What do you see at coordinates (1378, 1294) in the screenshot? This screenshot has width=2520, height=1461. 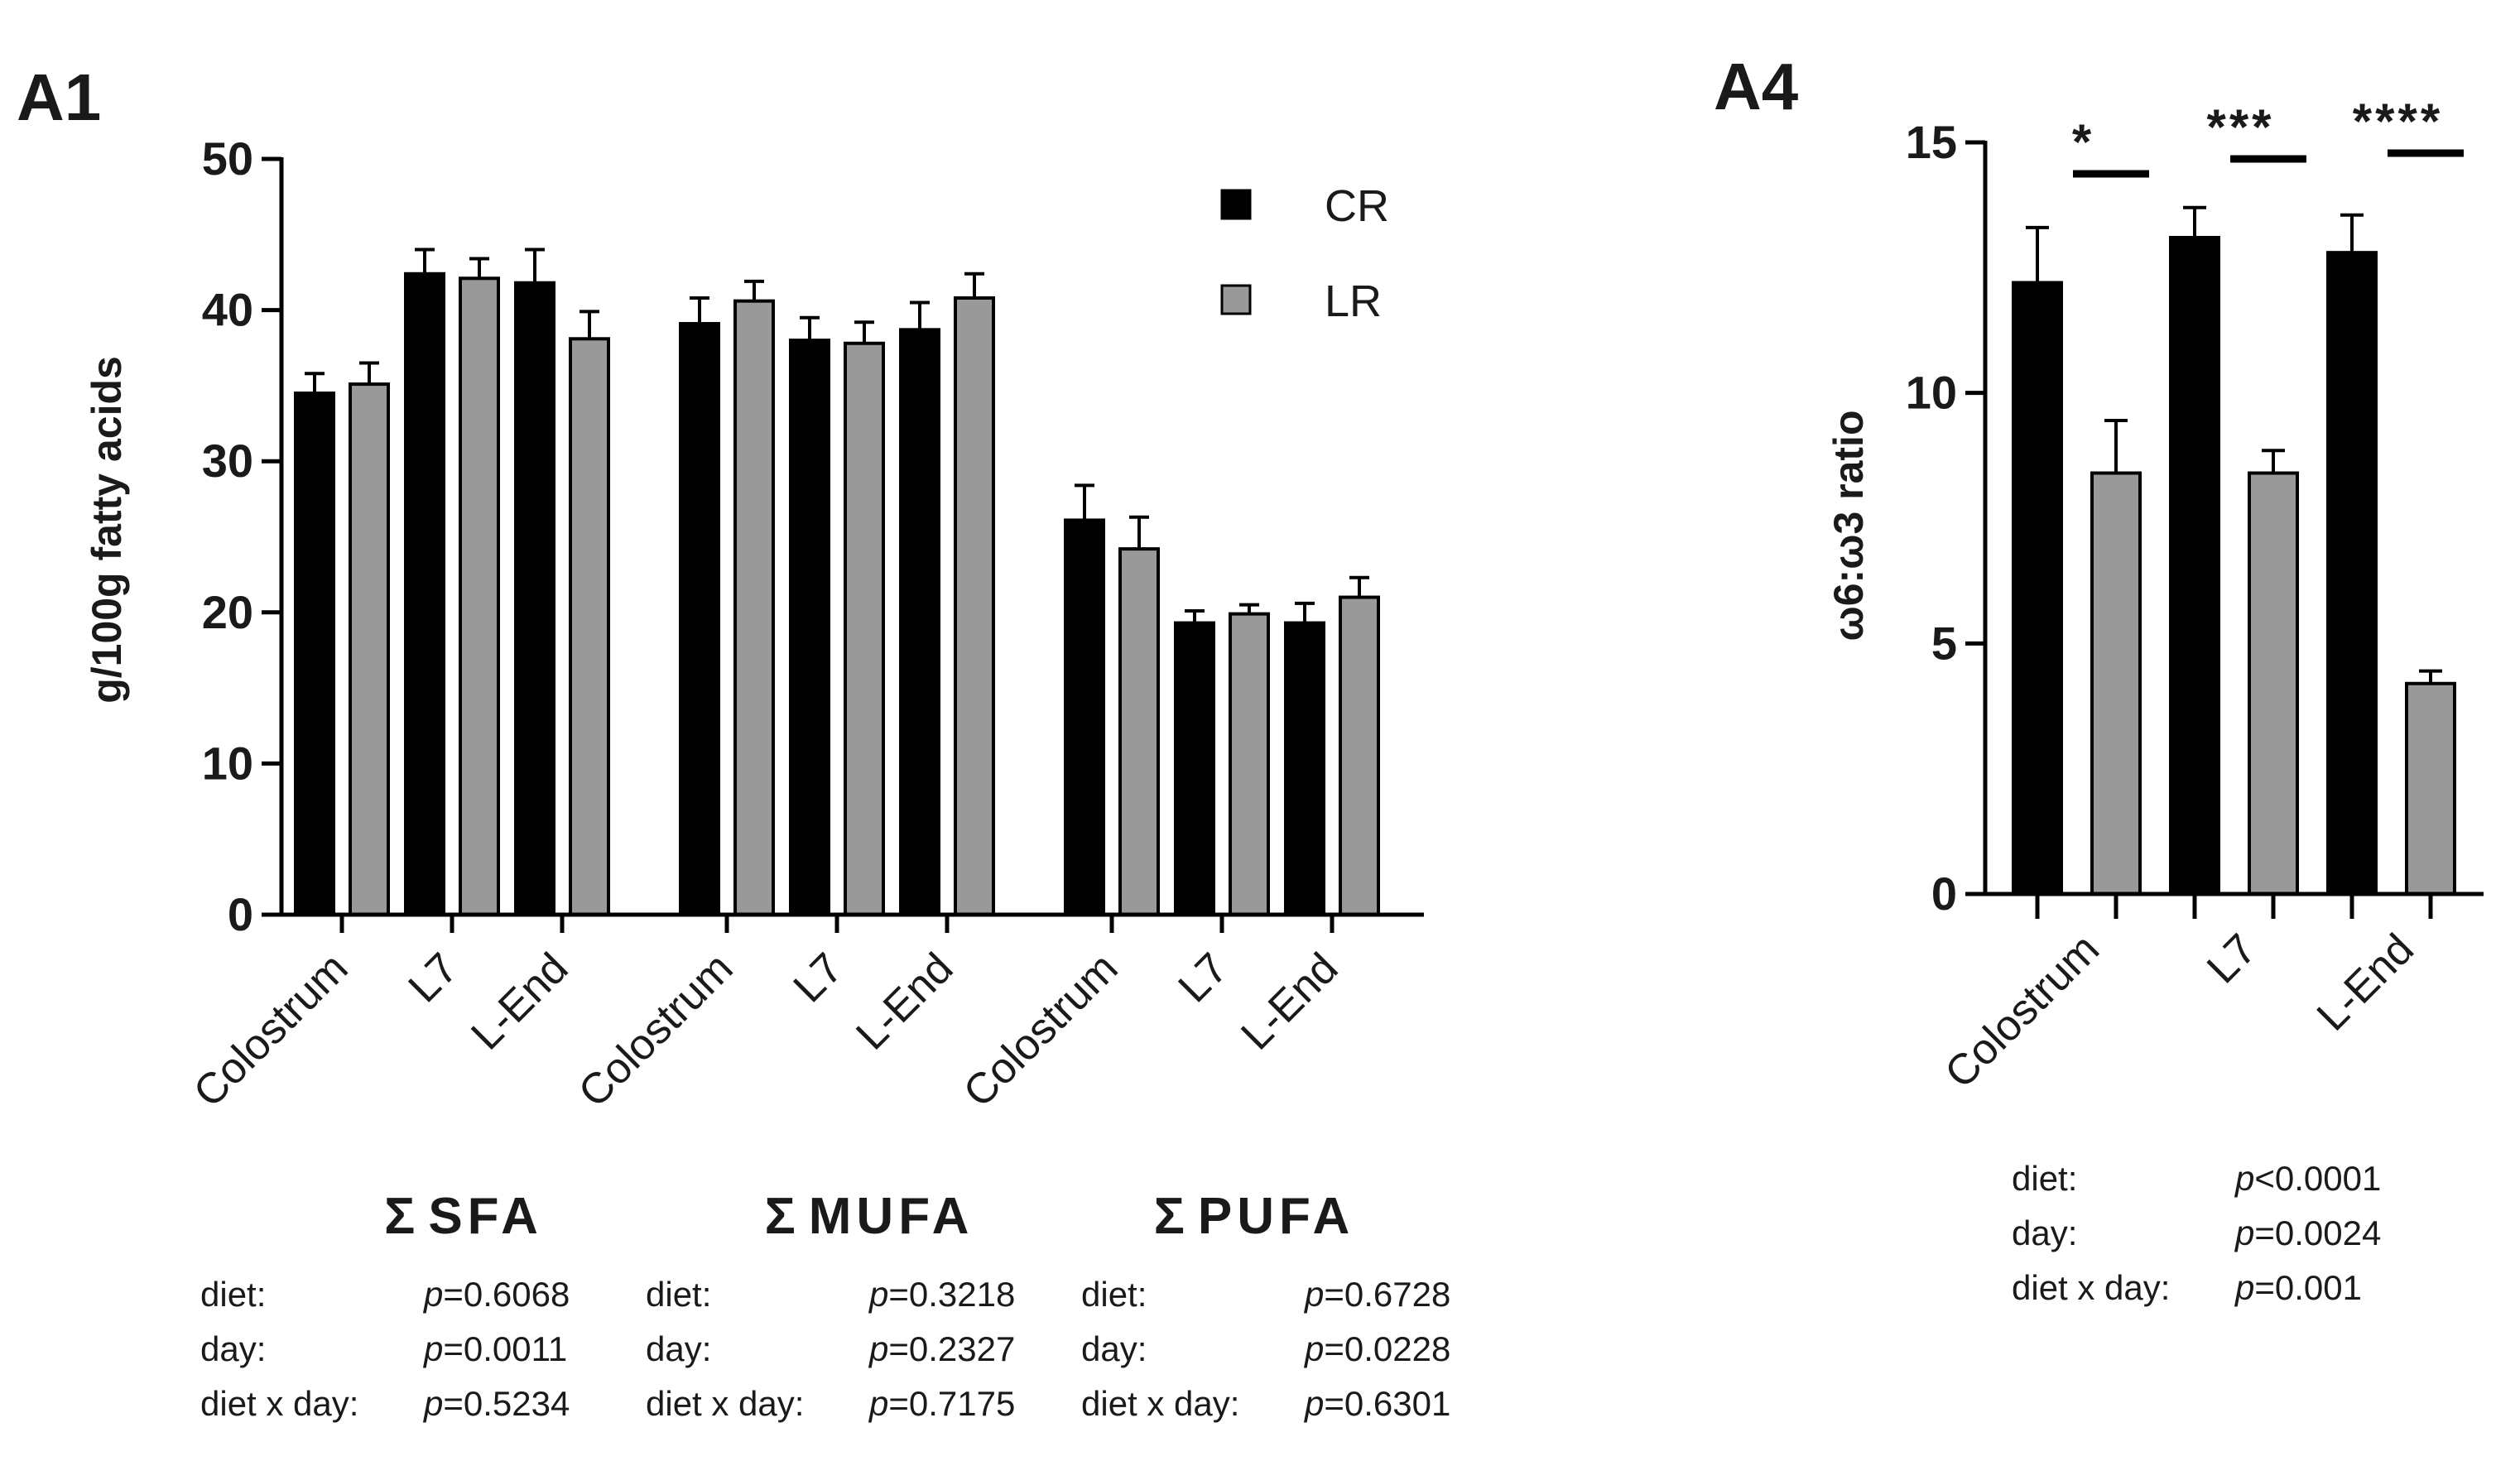 I see `stats-p: p=0.6728` at bounding box center [1378, 1294].